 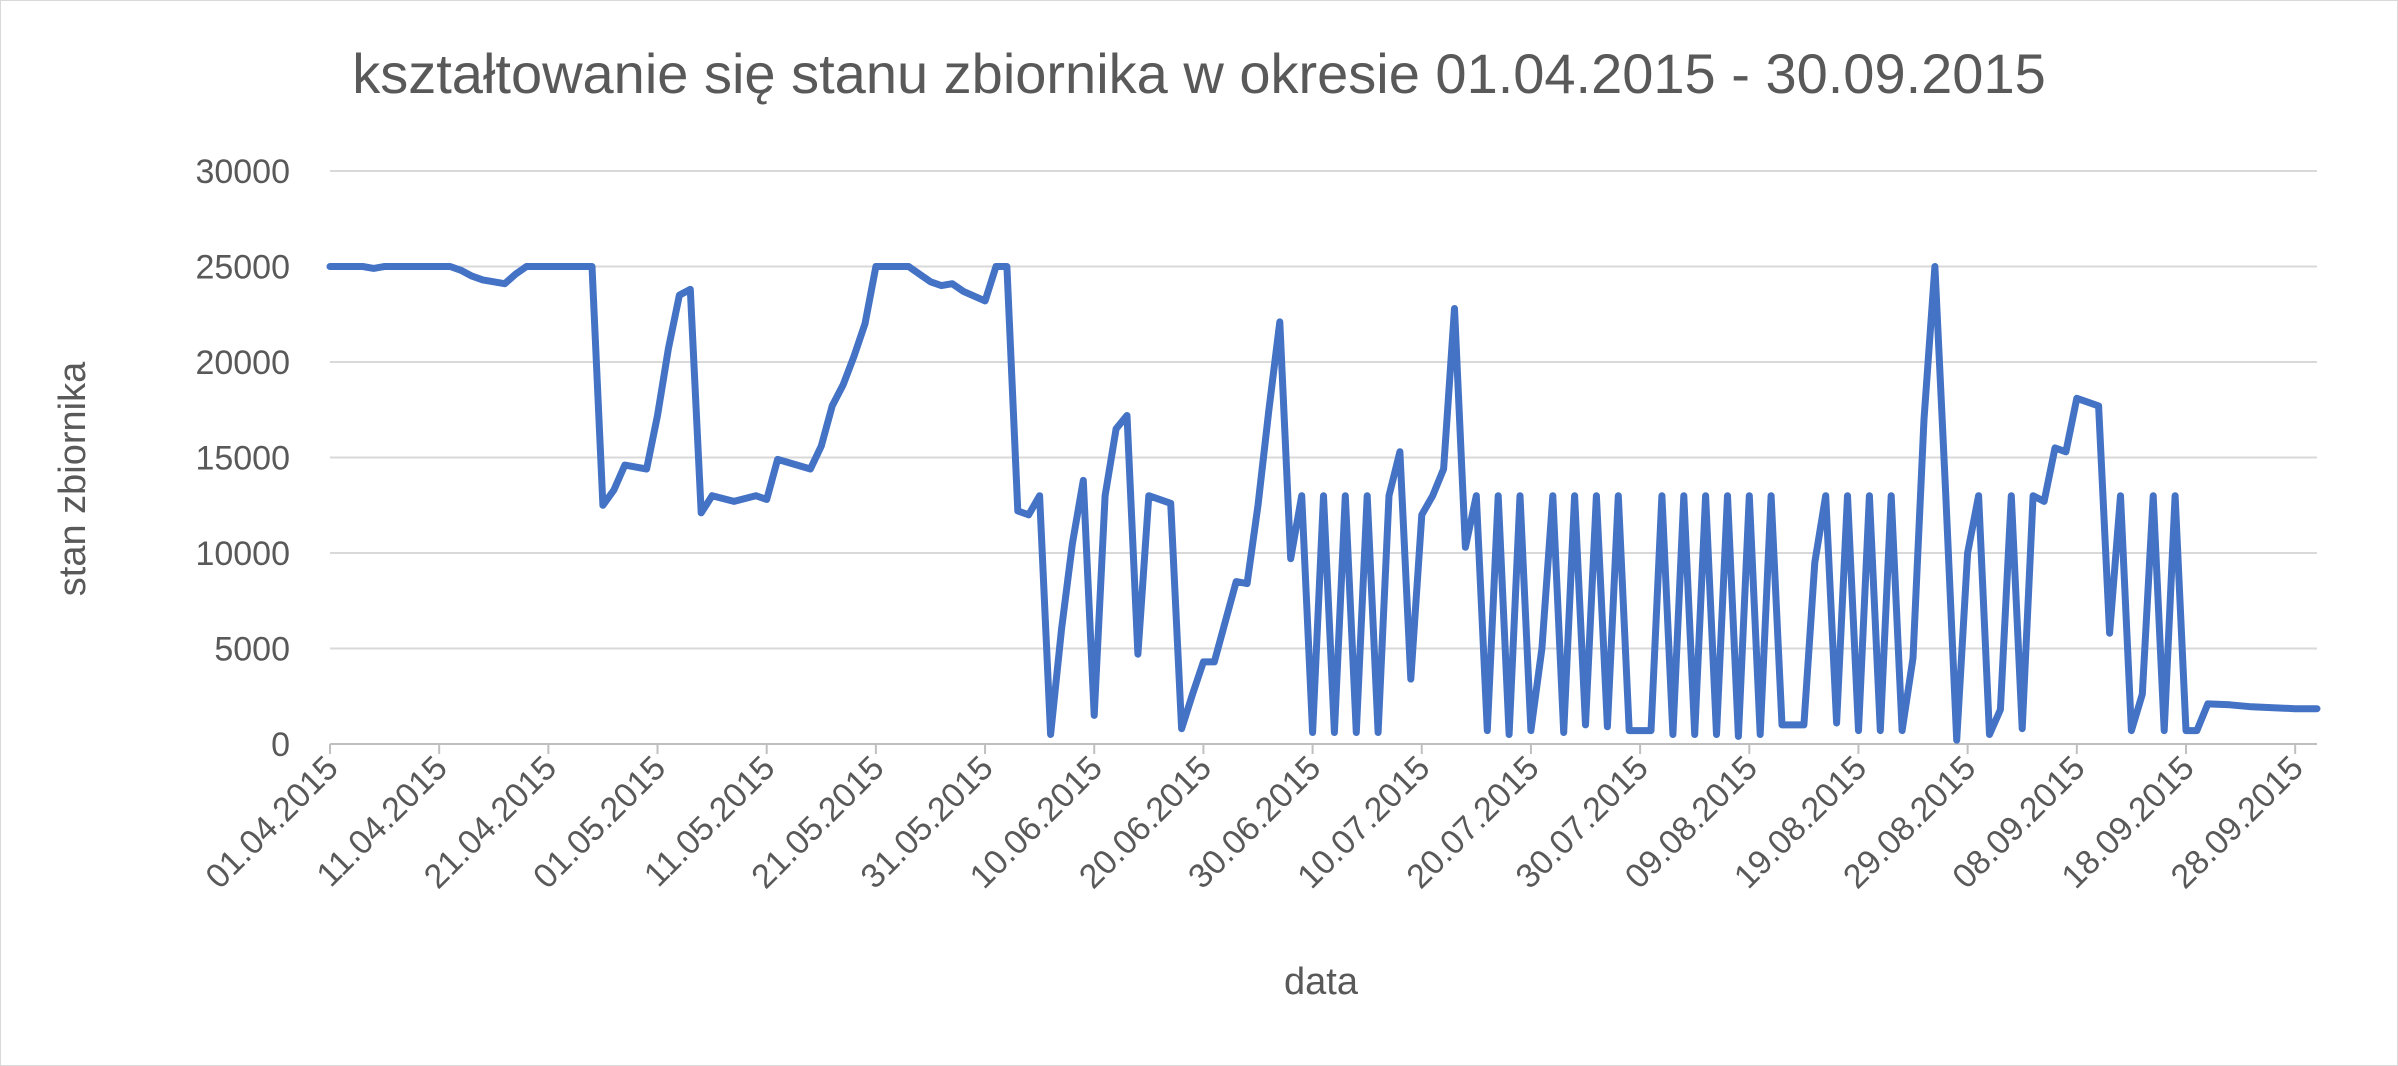 What do you see at coordinates (252, 650) in the screenshot?
I see `y-tick-label: 5000` at bounding box center [252, 650].